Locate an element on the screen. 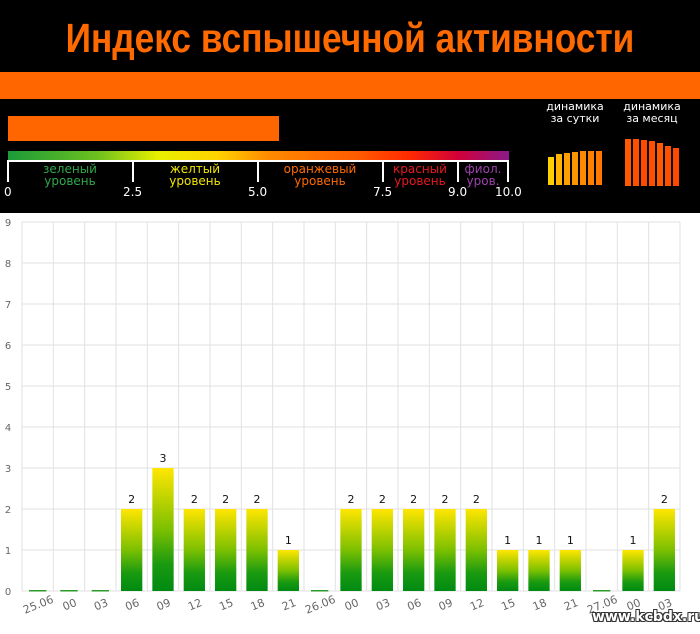  y-tick-label: 7 is located at coordinates (8, 305).